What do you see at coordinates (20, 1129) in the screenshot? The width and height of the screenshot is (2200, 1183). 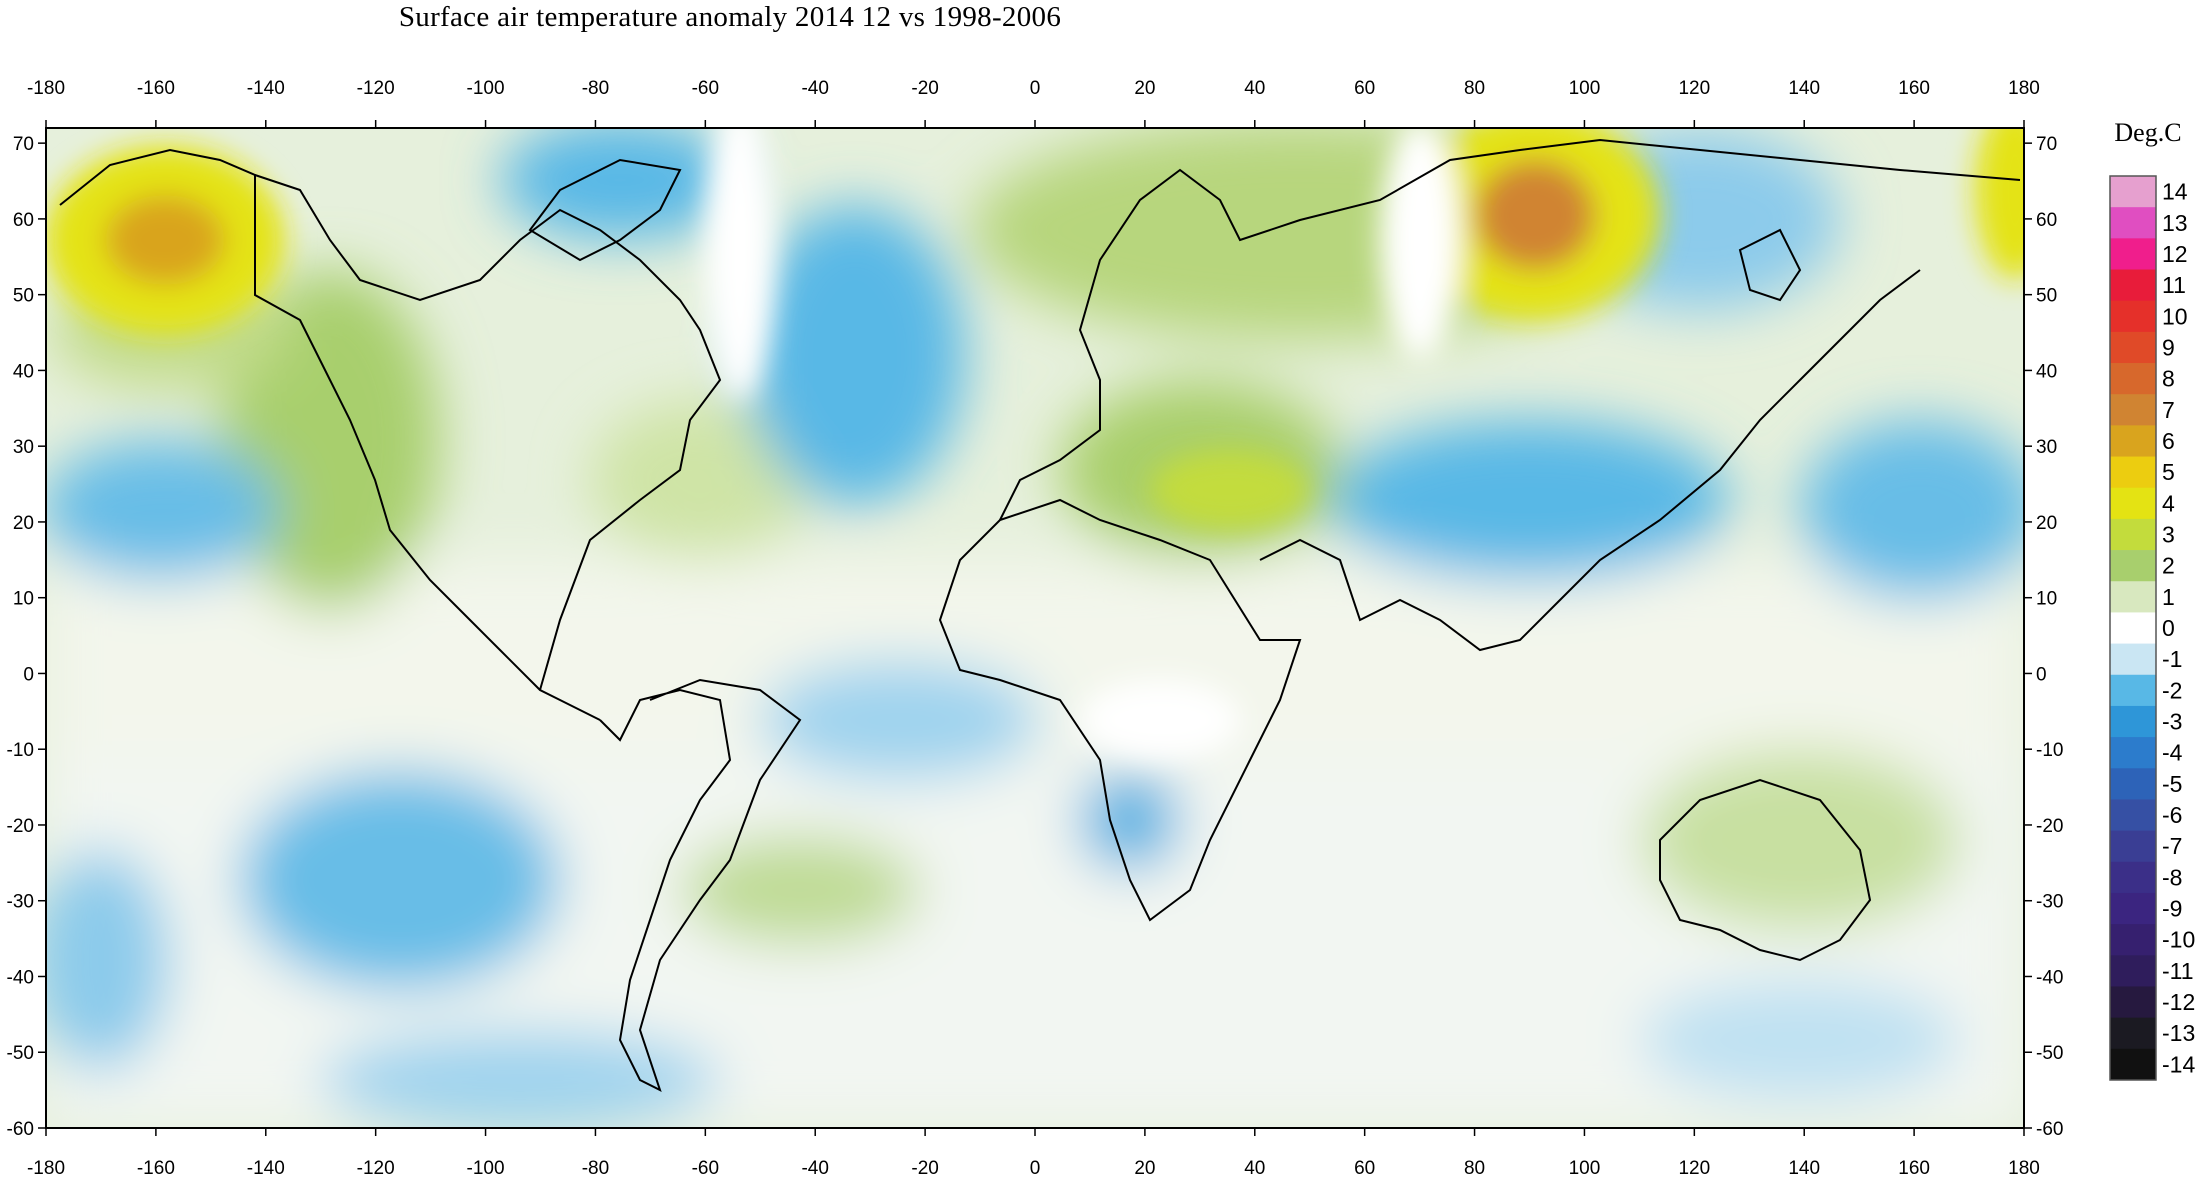 I see `lat-tick-label-left: -60` at bounding box center [20, 1129].